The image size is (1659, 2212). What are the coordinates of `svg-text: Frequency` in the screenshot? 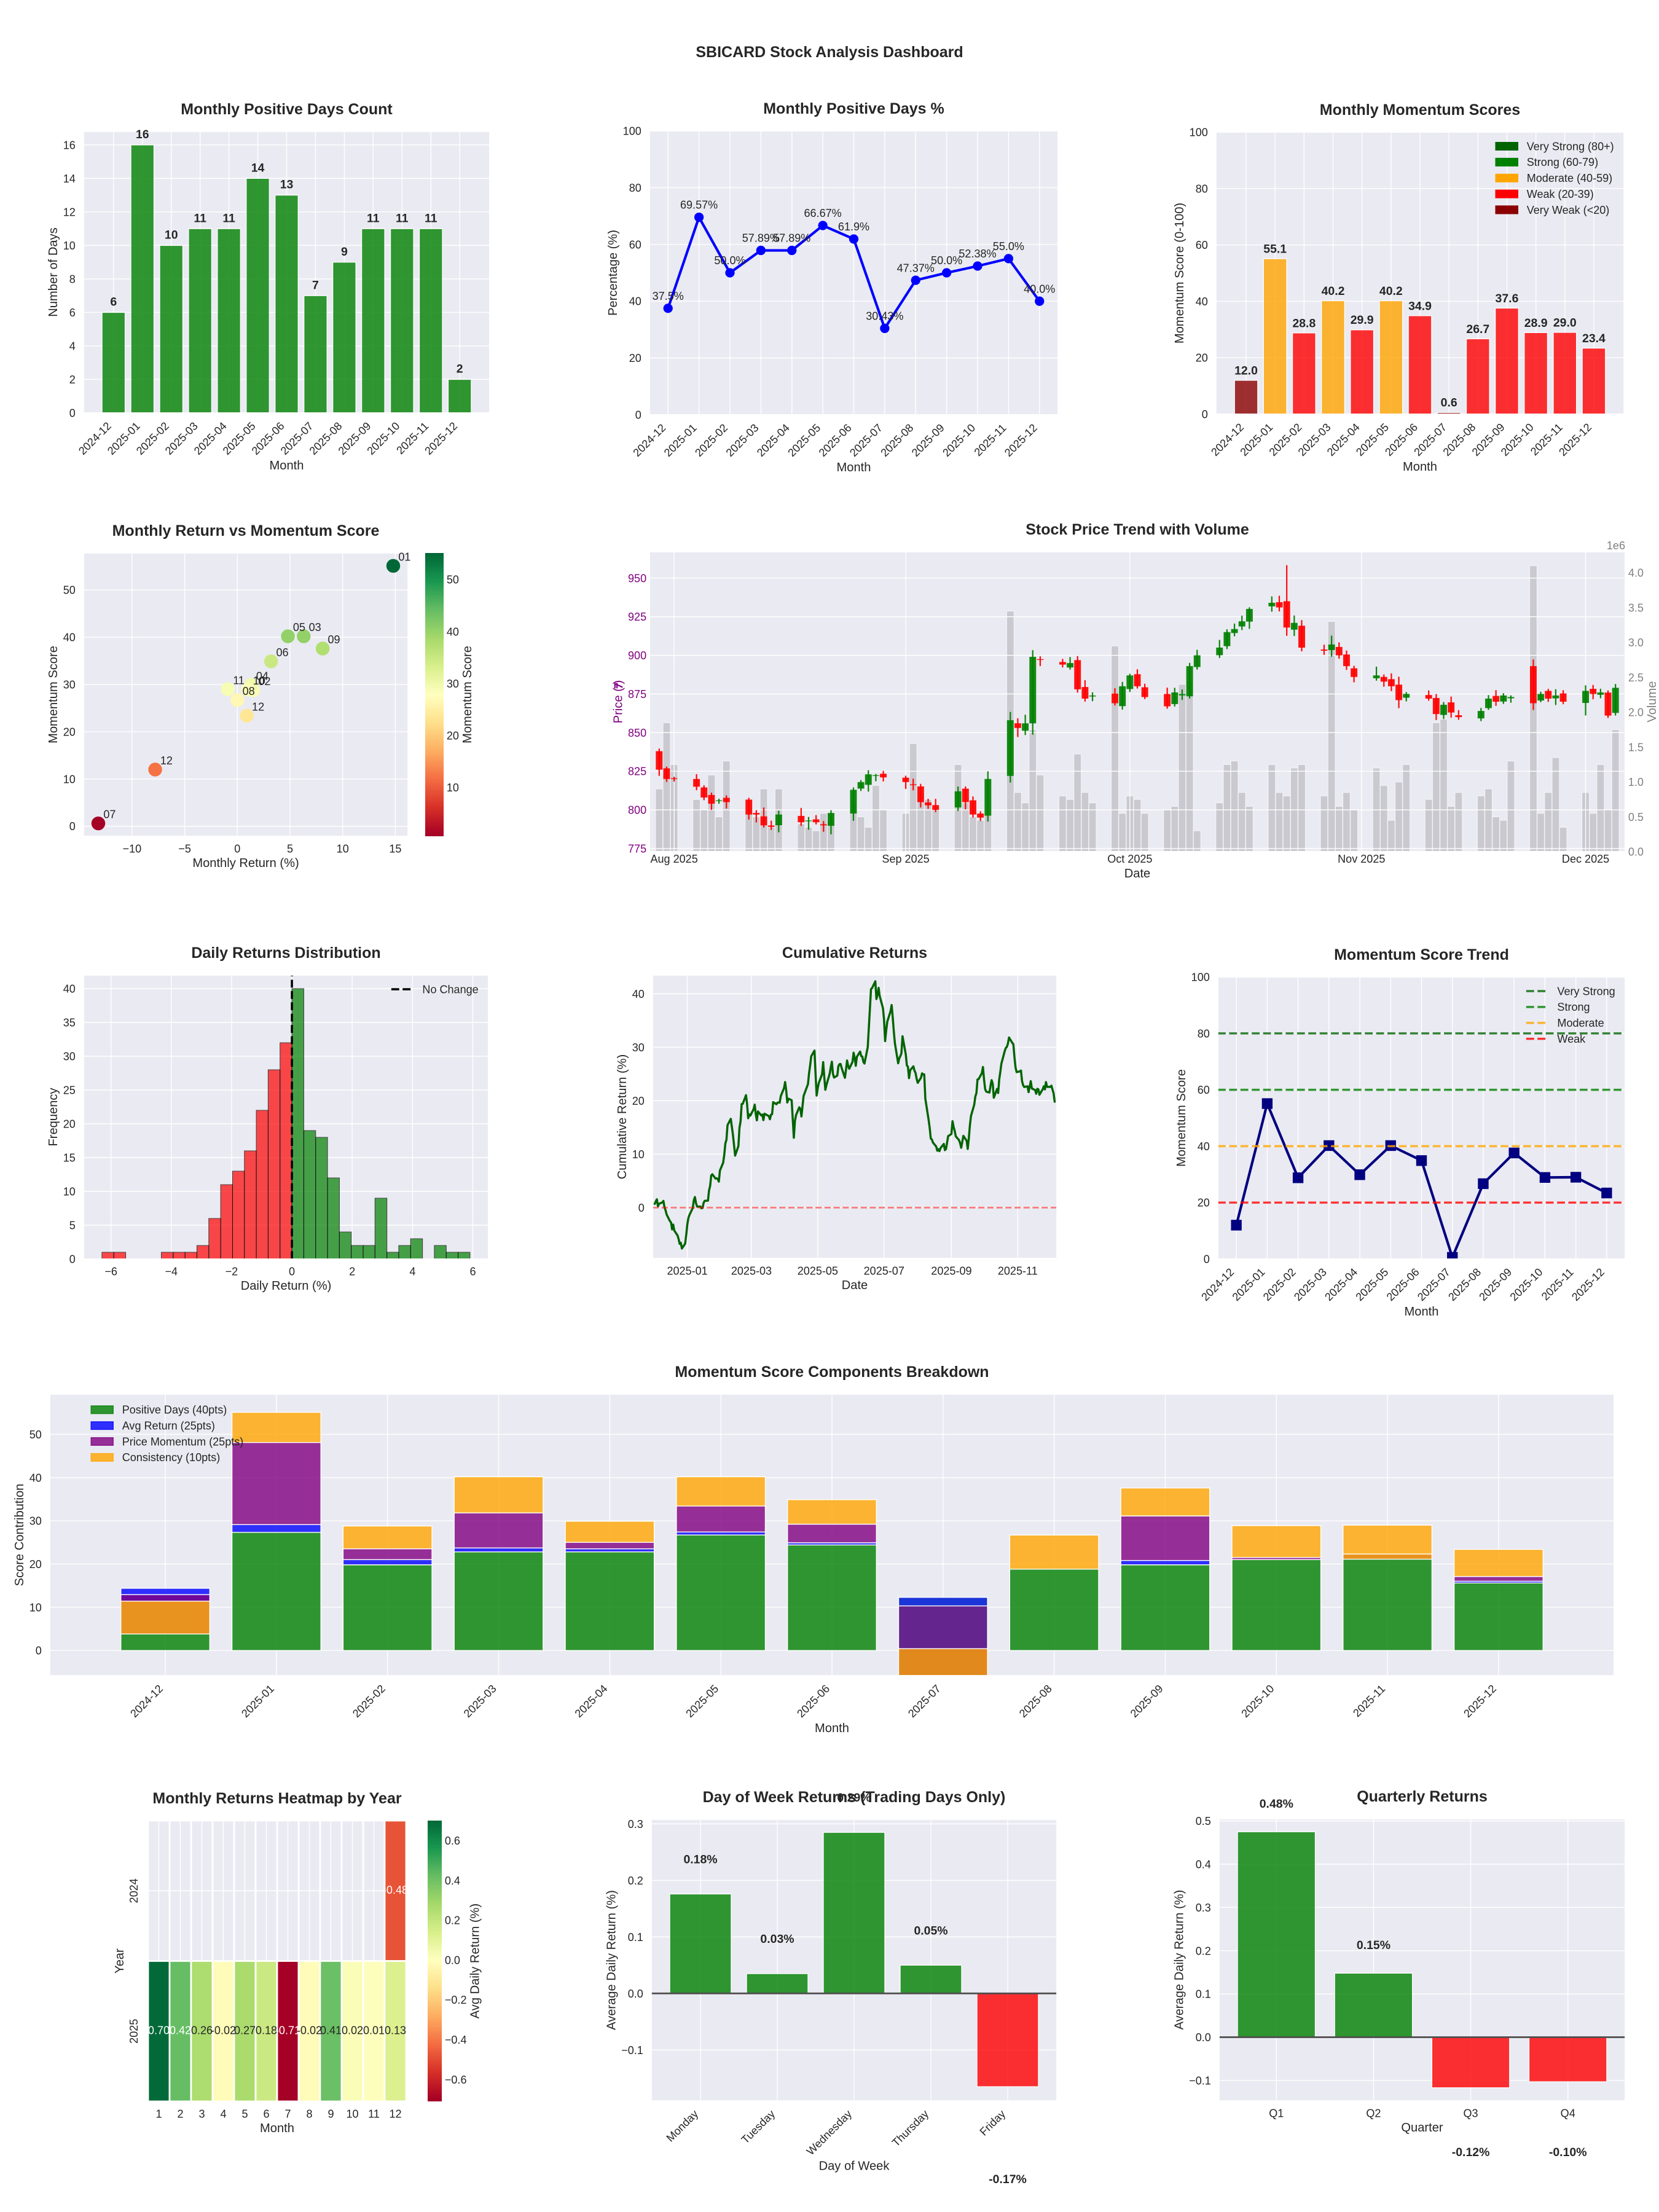 It's located at (53, 1117).